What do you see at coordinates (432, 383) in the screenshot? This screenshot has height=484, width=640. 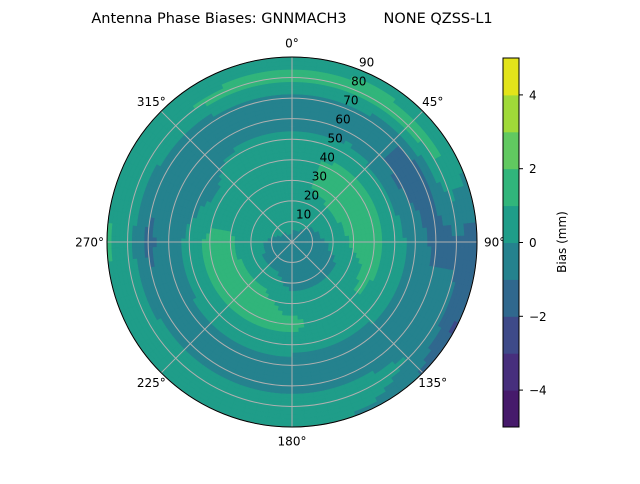 I see `angle-tick-label: 135°` at bounding box center [432, 383].